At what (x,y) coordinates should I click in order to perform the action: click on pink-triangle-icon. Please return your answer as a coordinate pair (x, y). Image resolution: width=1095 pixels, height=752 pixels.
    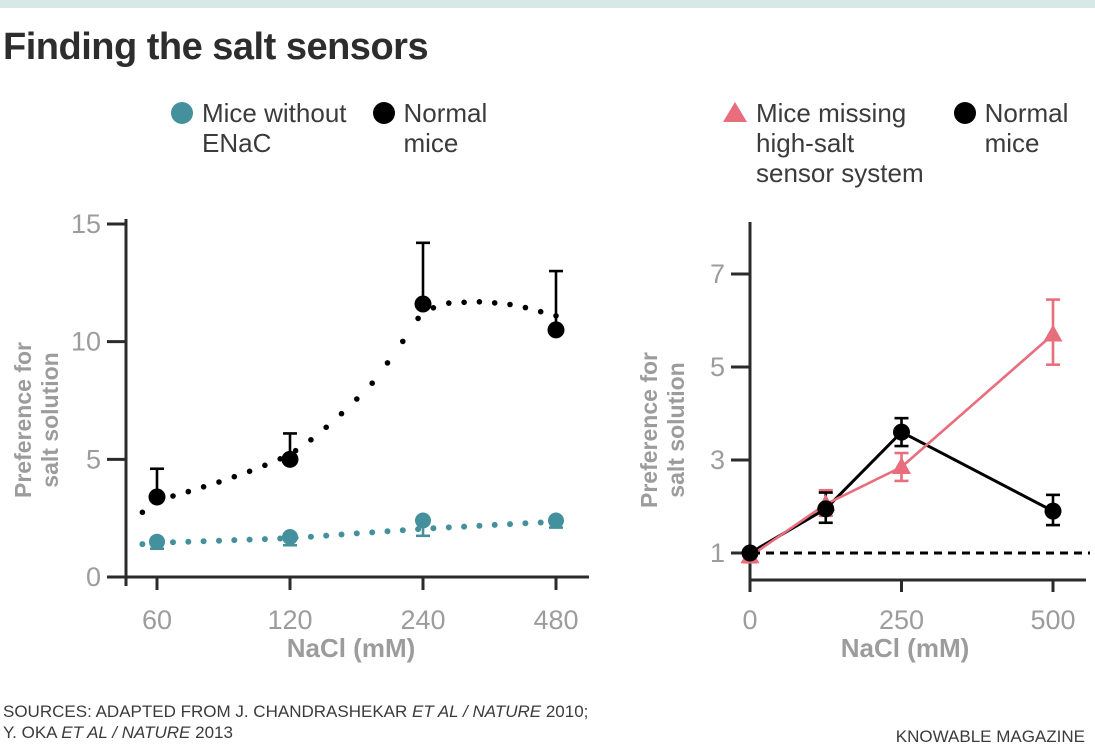
    Looking at the image, I should click on (735, 112).